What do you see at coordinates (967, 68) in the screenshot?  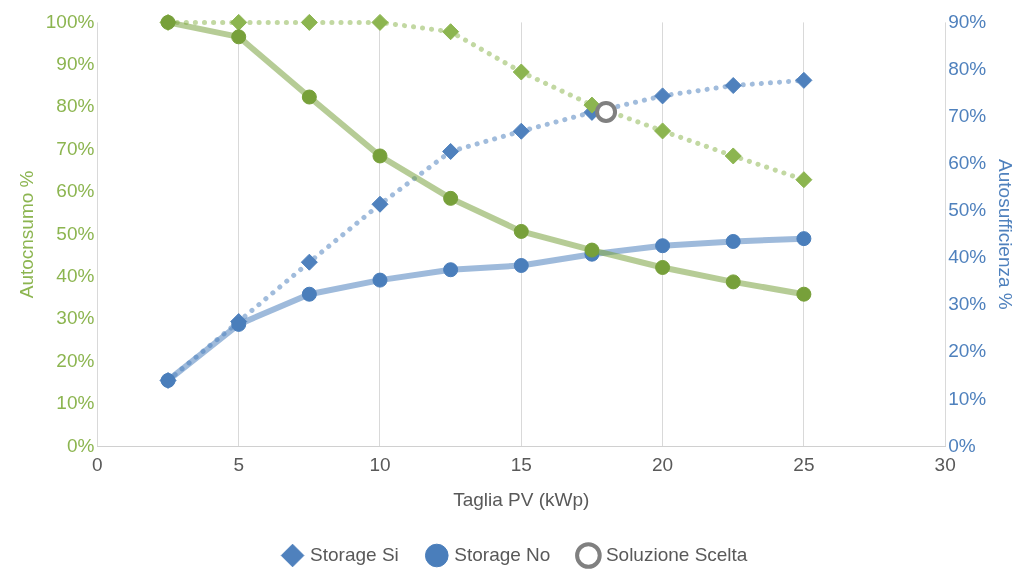 I see `y2-tick-label: 80%` at bounding box center [967, 68].